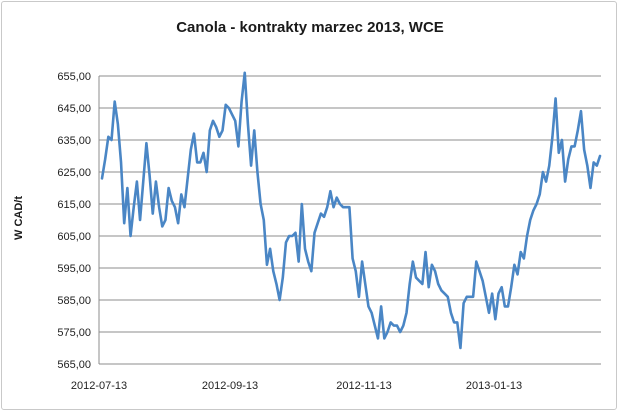 The width and height of the screenshot is (620, 413). I want to click on y-tick-label: 635,00, so click(74, 141).